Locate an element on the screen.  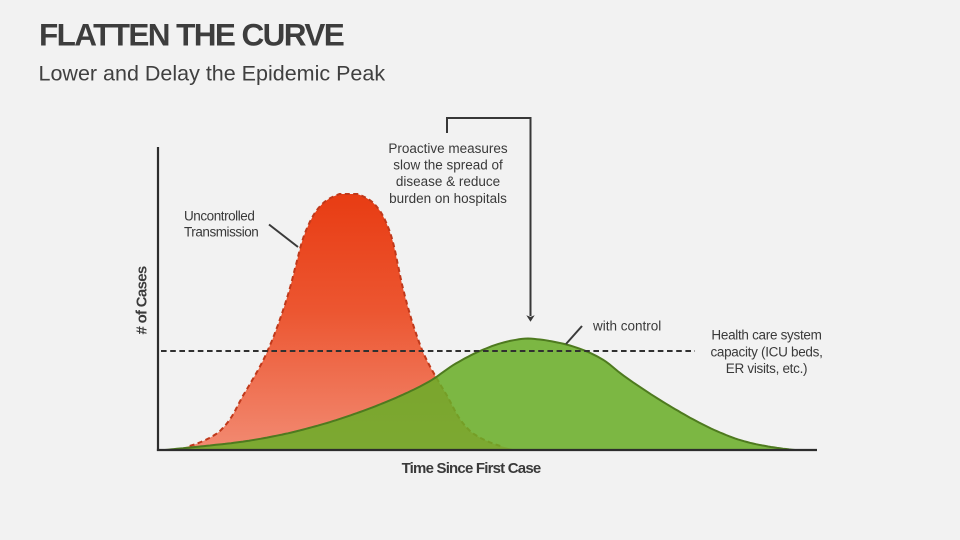
svg-text: with control is located at coordinates (626, 326).